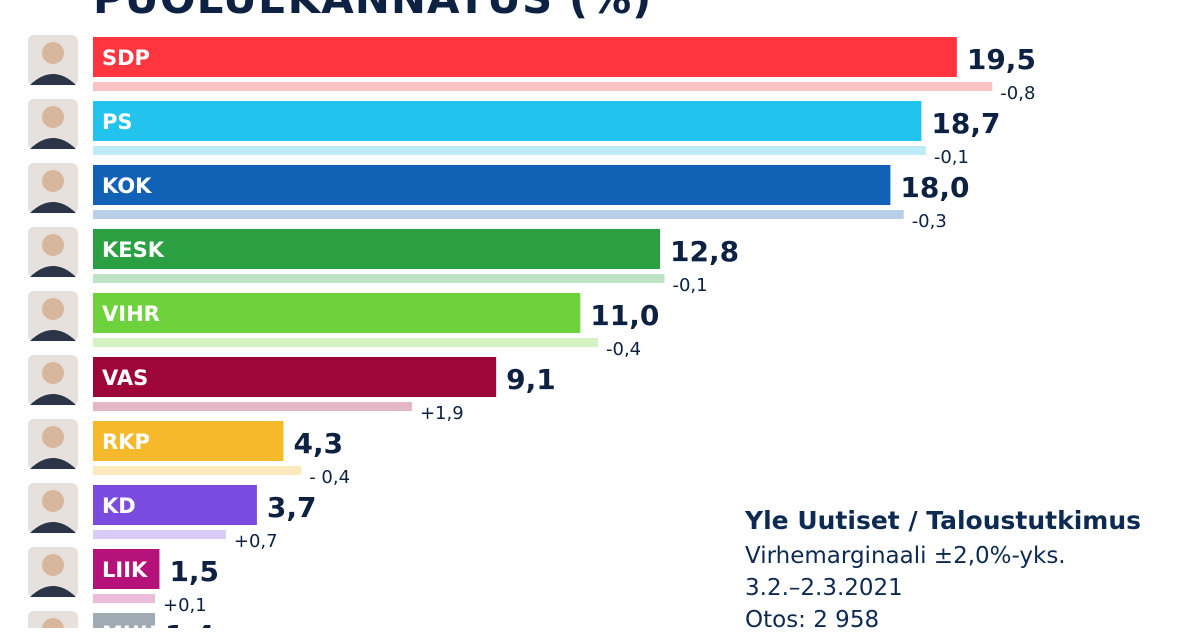 The height and width of the screenshot is (633, 1200). I want to click on bar-label: KESK, so click(133, 250).